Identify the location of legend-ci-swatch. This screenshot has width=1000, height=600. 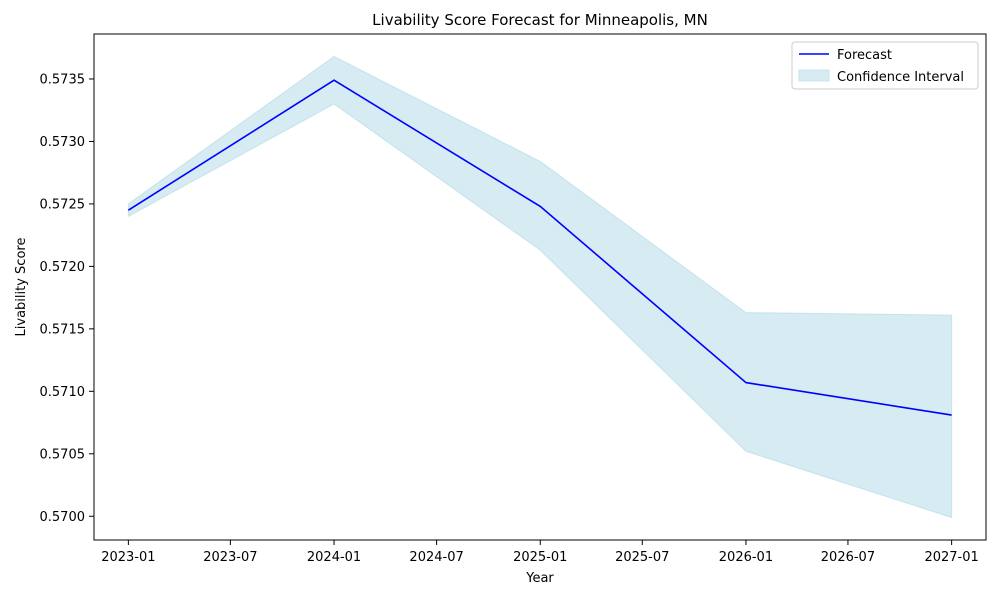
(814, 75).